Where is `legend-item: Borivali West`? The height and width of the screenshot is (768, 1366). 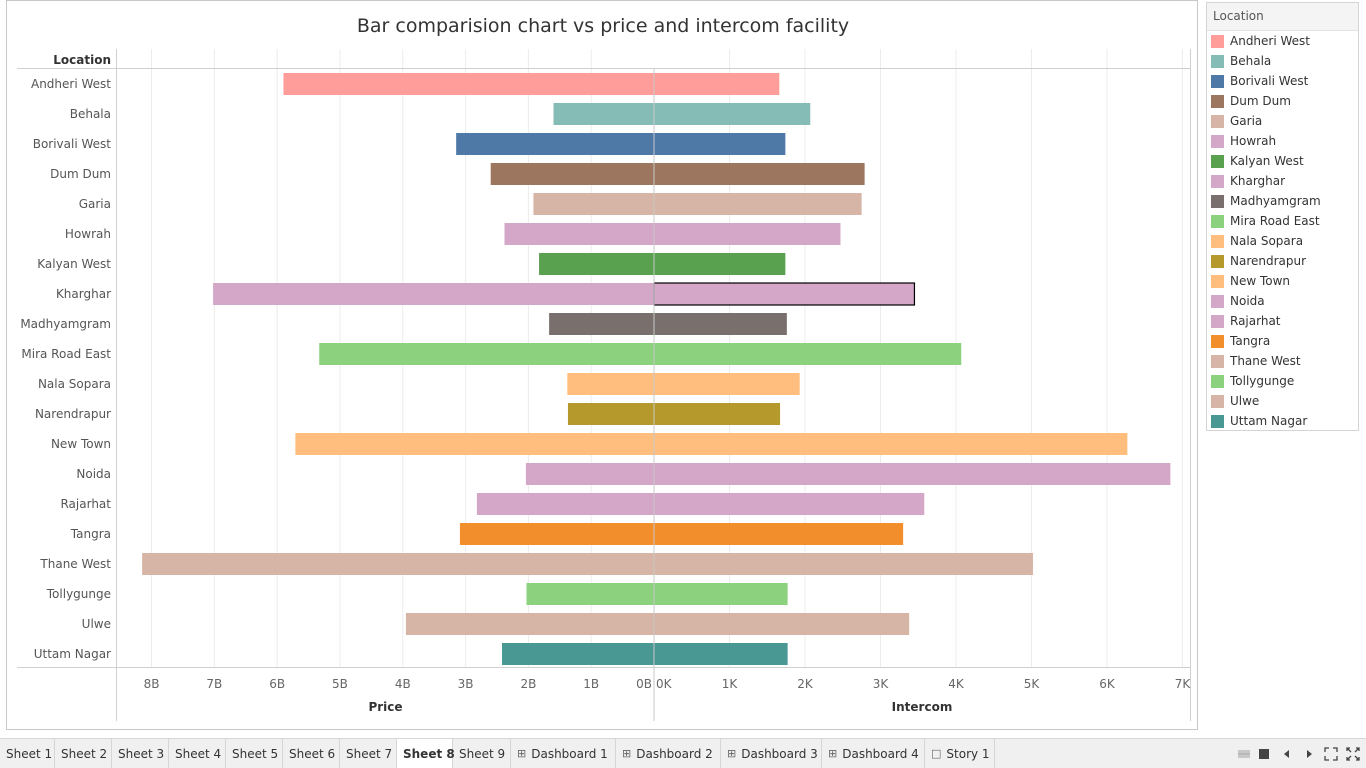
legend-item: Borivali West is located at coordinates (1259, 81).